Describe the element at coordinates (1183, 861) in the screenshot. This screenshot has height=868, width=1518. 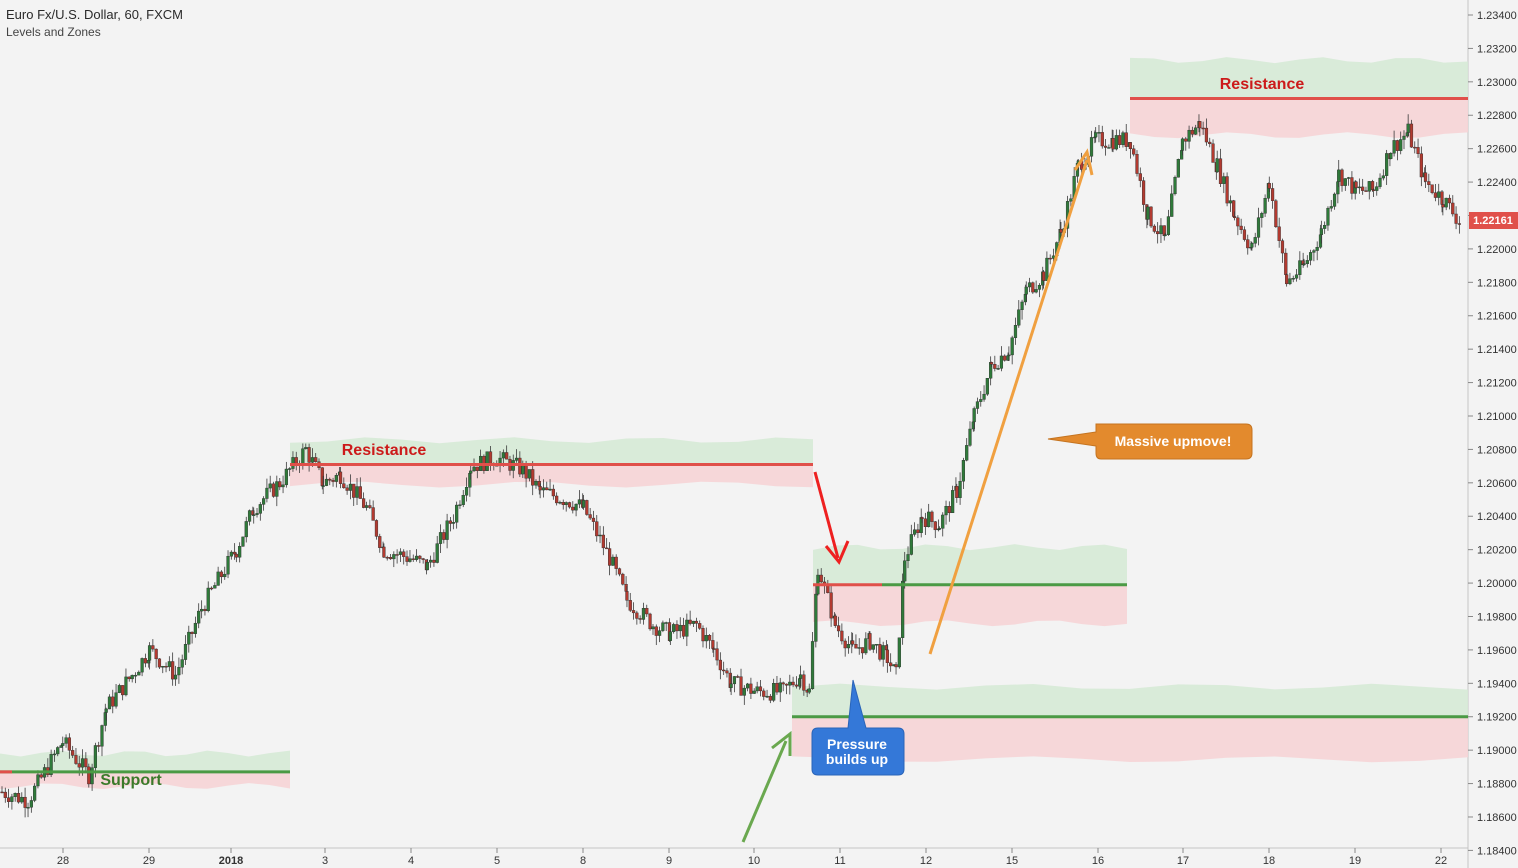
I see `time-tick-label: 17` at that location.